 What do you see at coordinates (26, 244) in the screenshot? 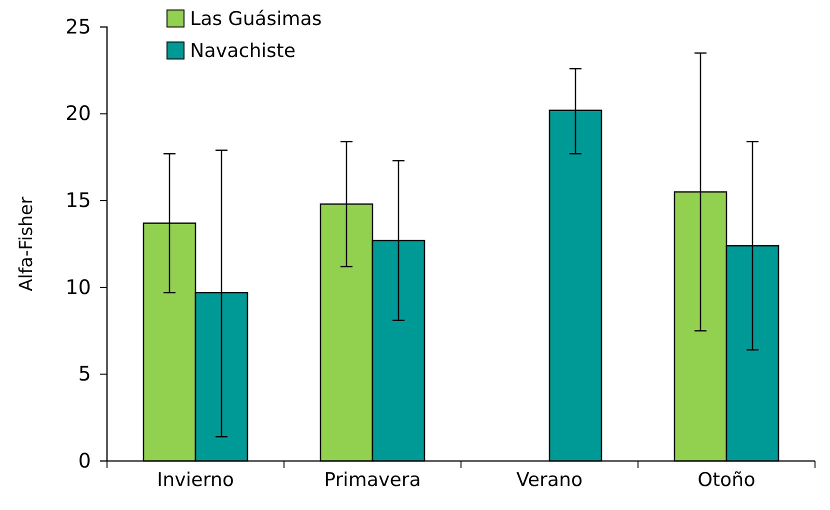
I see `y-axis-title: Alfa-Fisher` at bounding box center [26, 244].